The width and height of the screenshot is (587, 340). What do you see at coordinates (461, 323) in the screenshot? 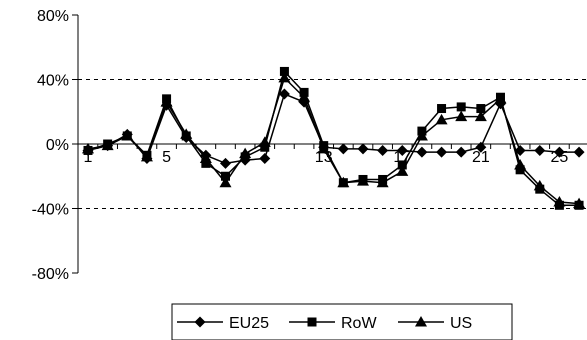
I see `legend-label-us: US` at bounding box center [461, 323].